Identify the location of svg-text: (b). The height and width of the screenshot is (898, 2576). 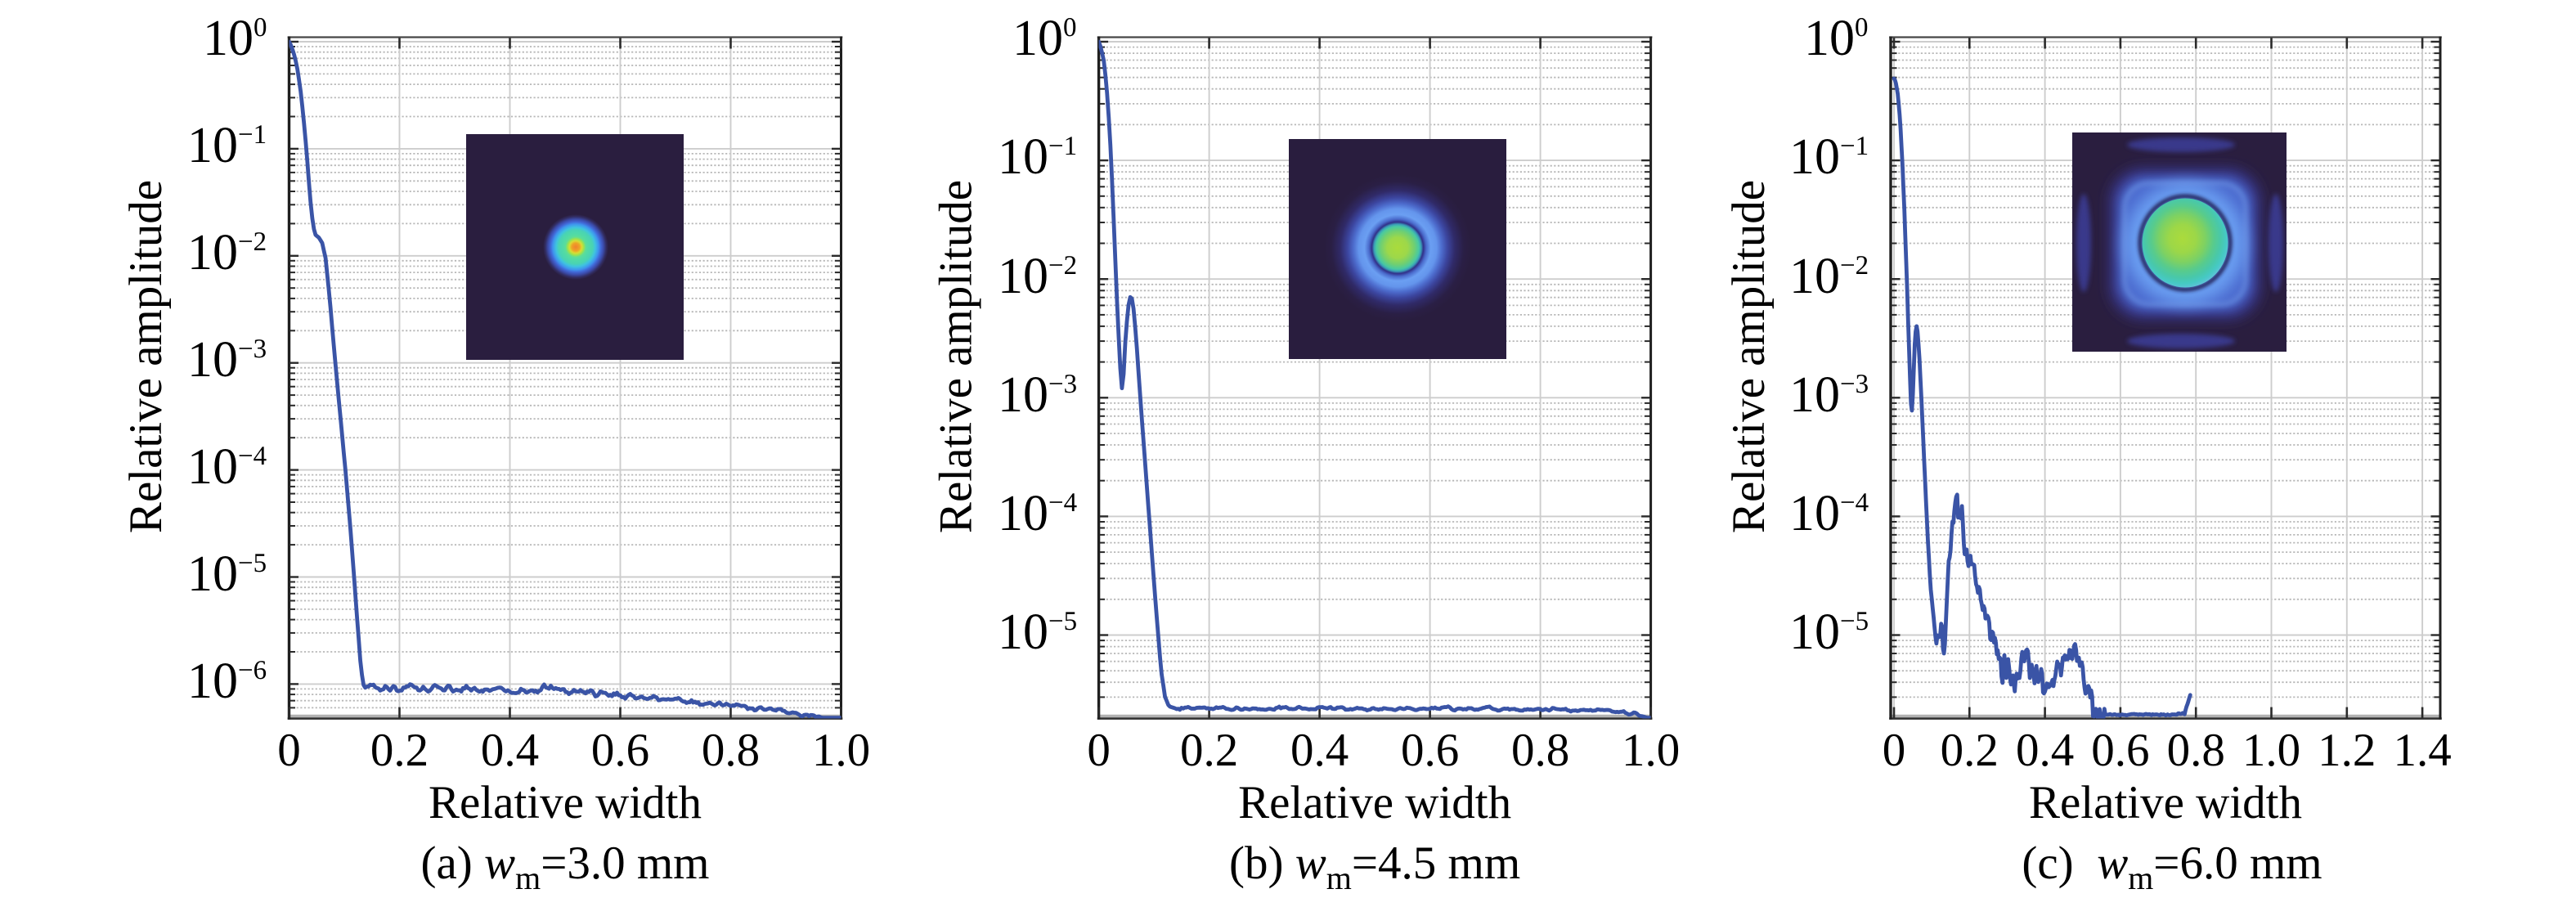
(1262, 863).